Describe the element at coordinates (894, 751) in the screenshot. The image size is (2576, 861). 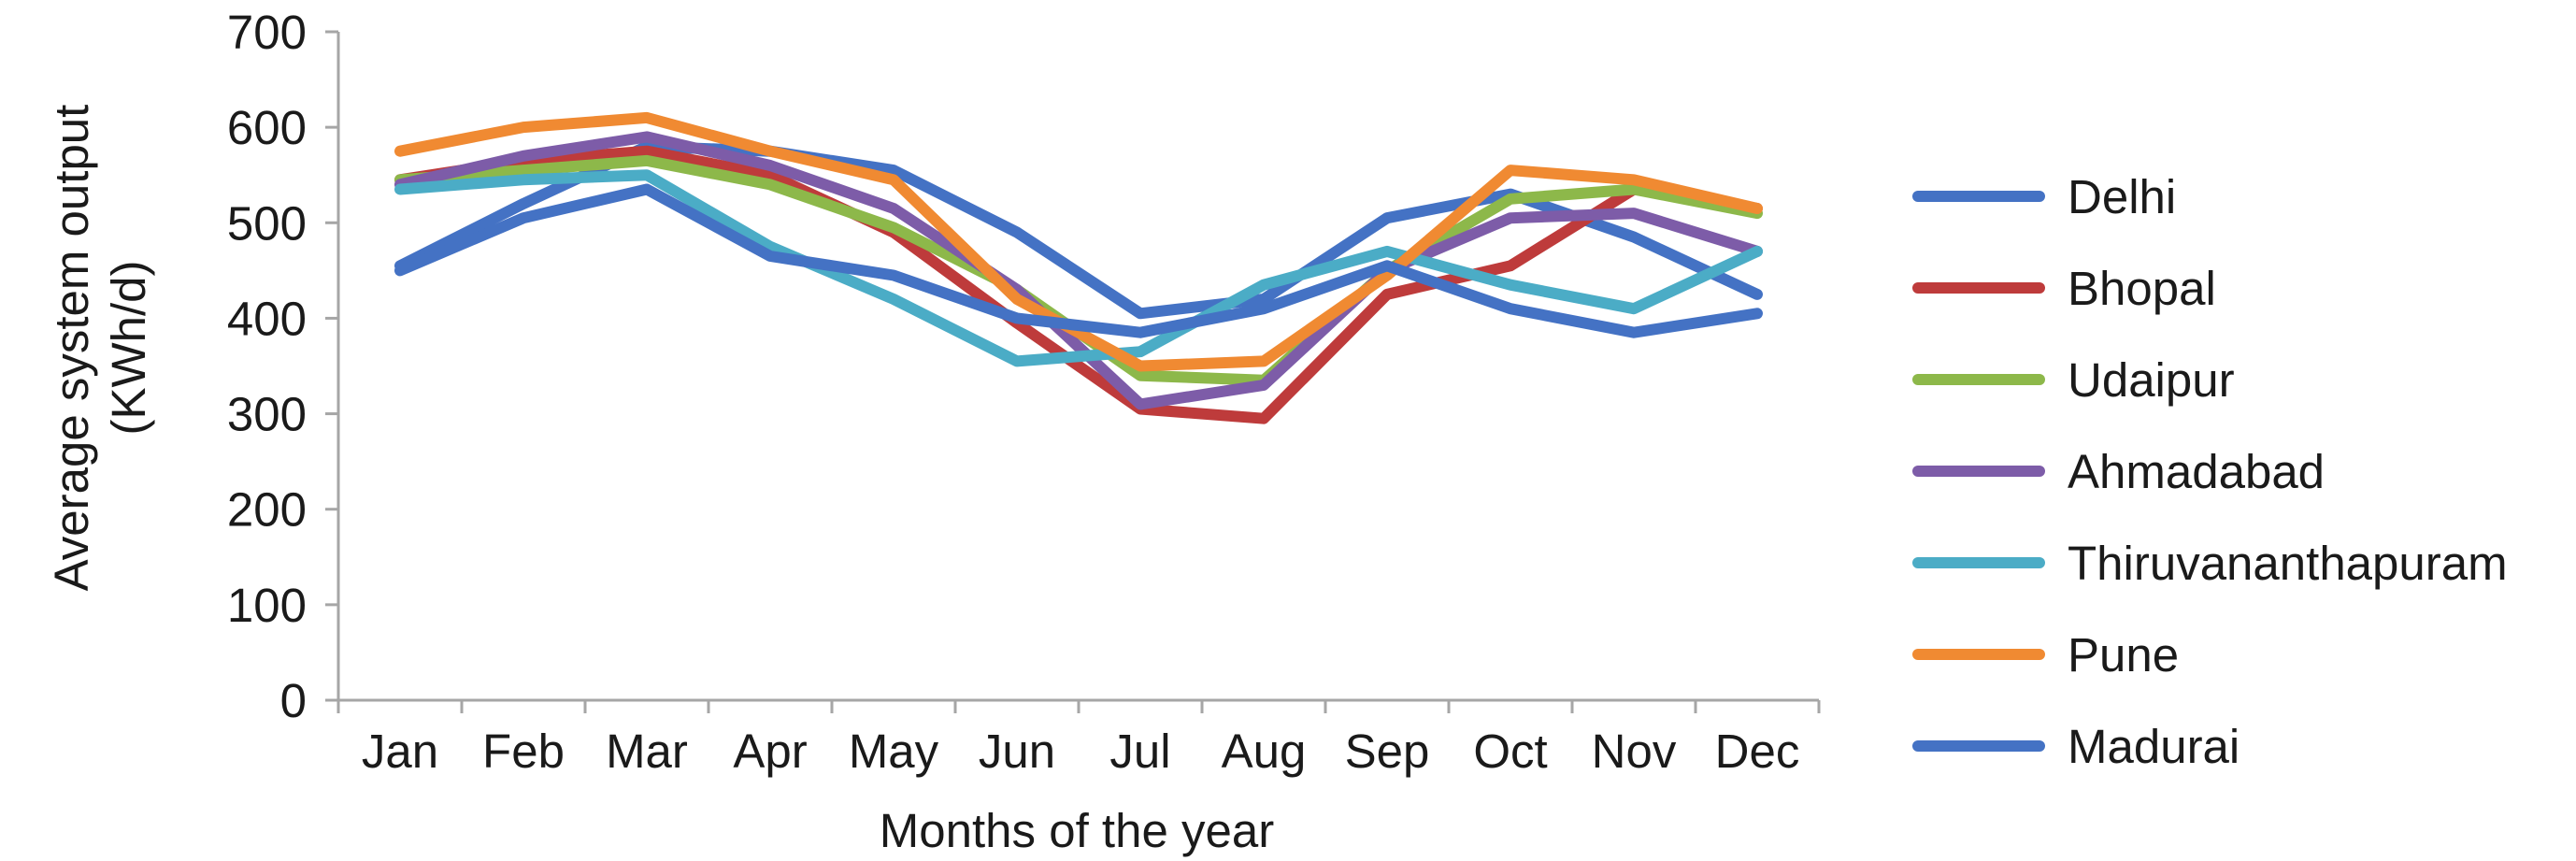
I see `x-tick-label: May` at that location.